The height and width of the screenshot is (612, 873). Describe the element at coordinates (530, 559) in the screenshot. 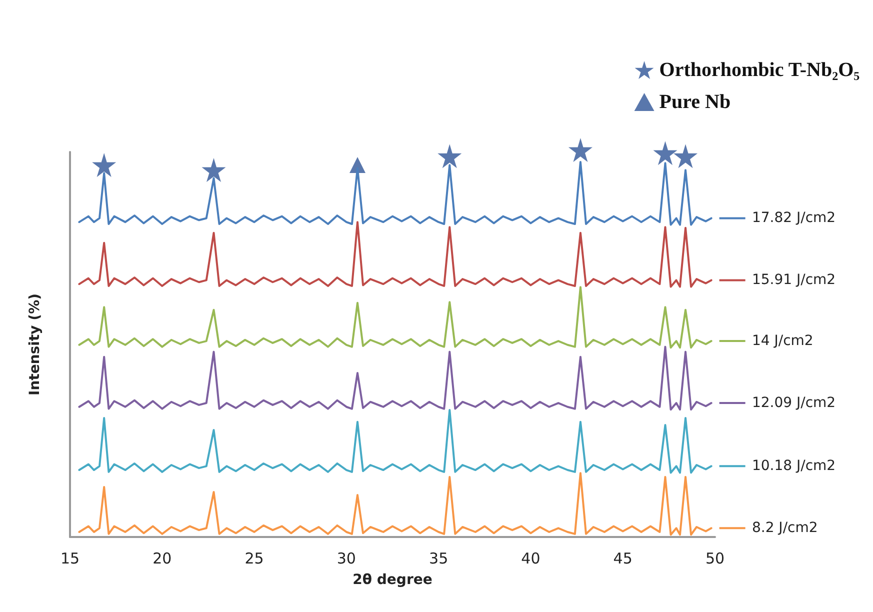

I see `x-tick-label: 40` at that location.